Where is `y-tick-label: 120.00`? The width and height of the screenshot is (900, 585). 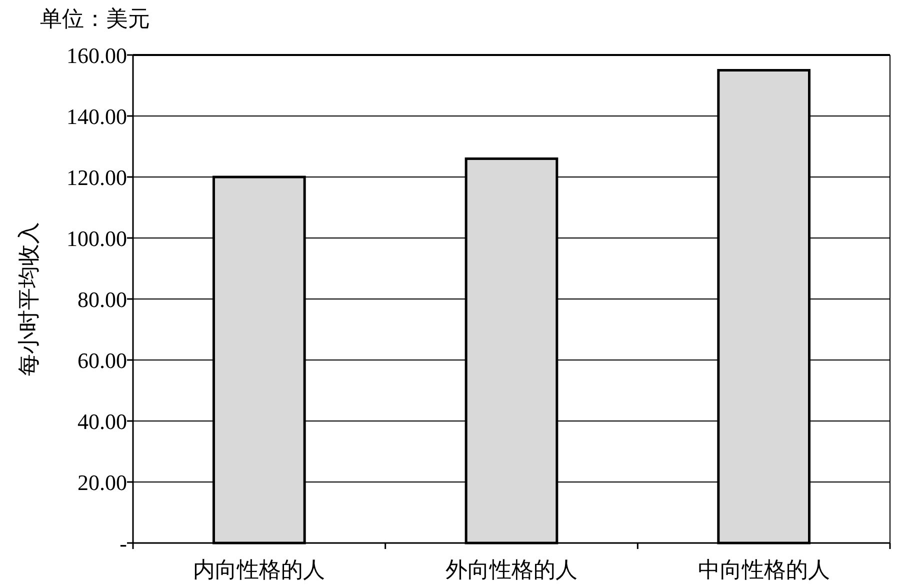
y-tick-label: 120.00 is located at coordinates (96, 177).